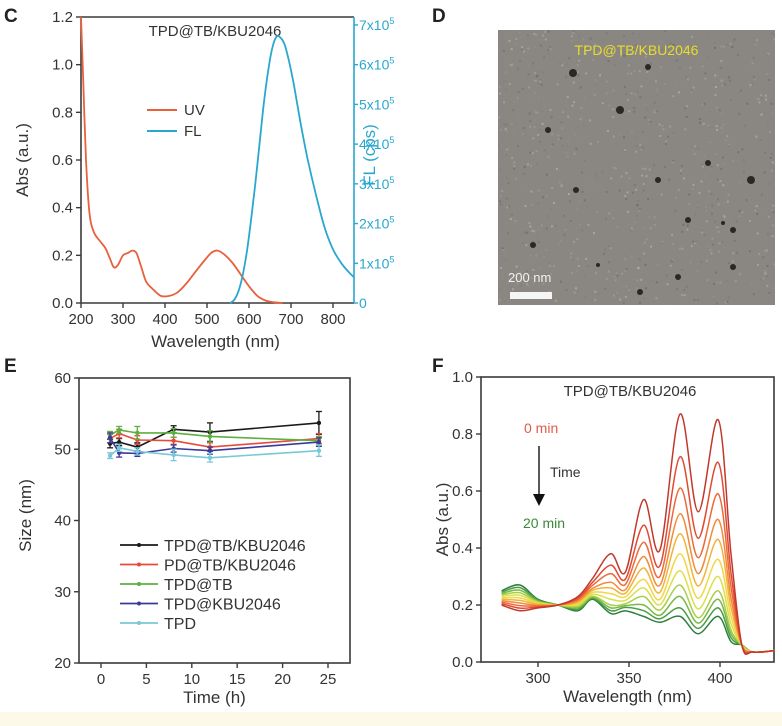 The image size is (782, 726). What do you see at coordinates (462, 548) in the screenshot?
I see `f-y-tick-label: 0.4` at bounding box center [462, 548].